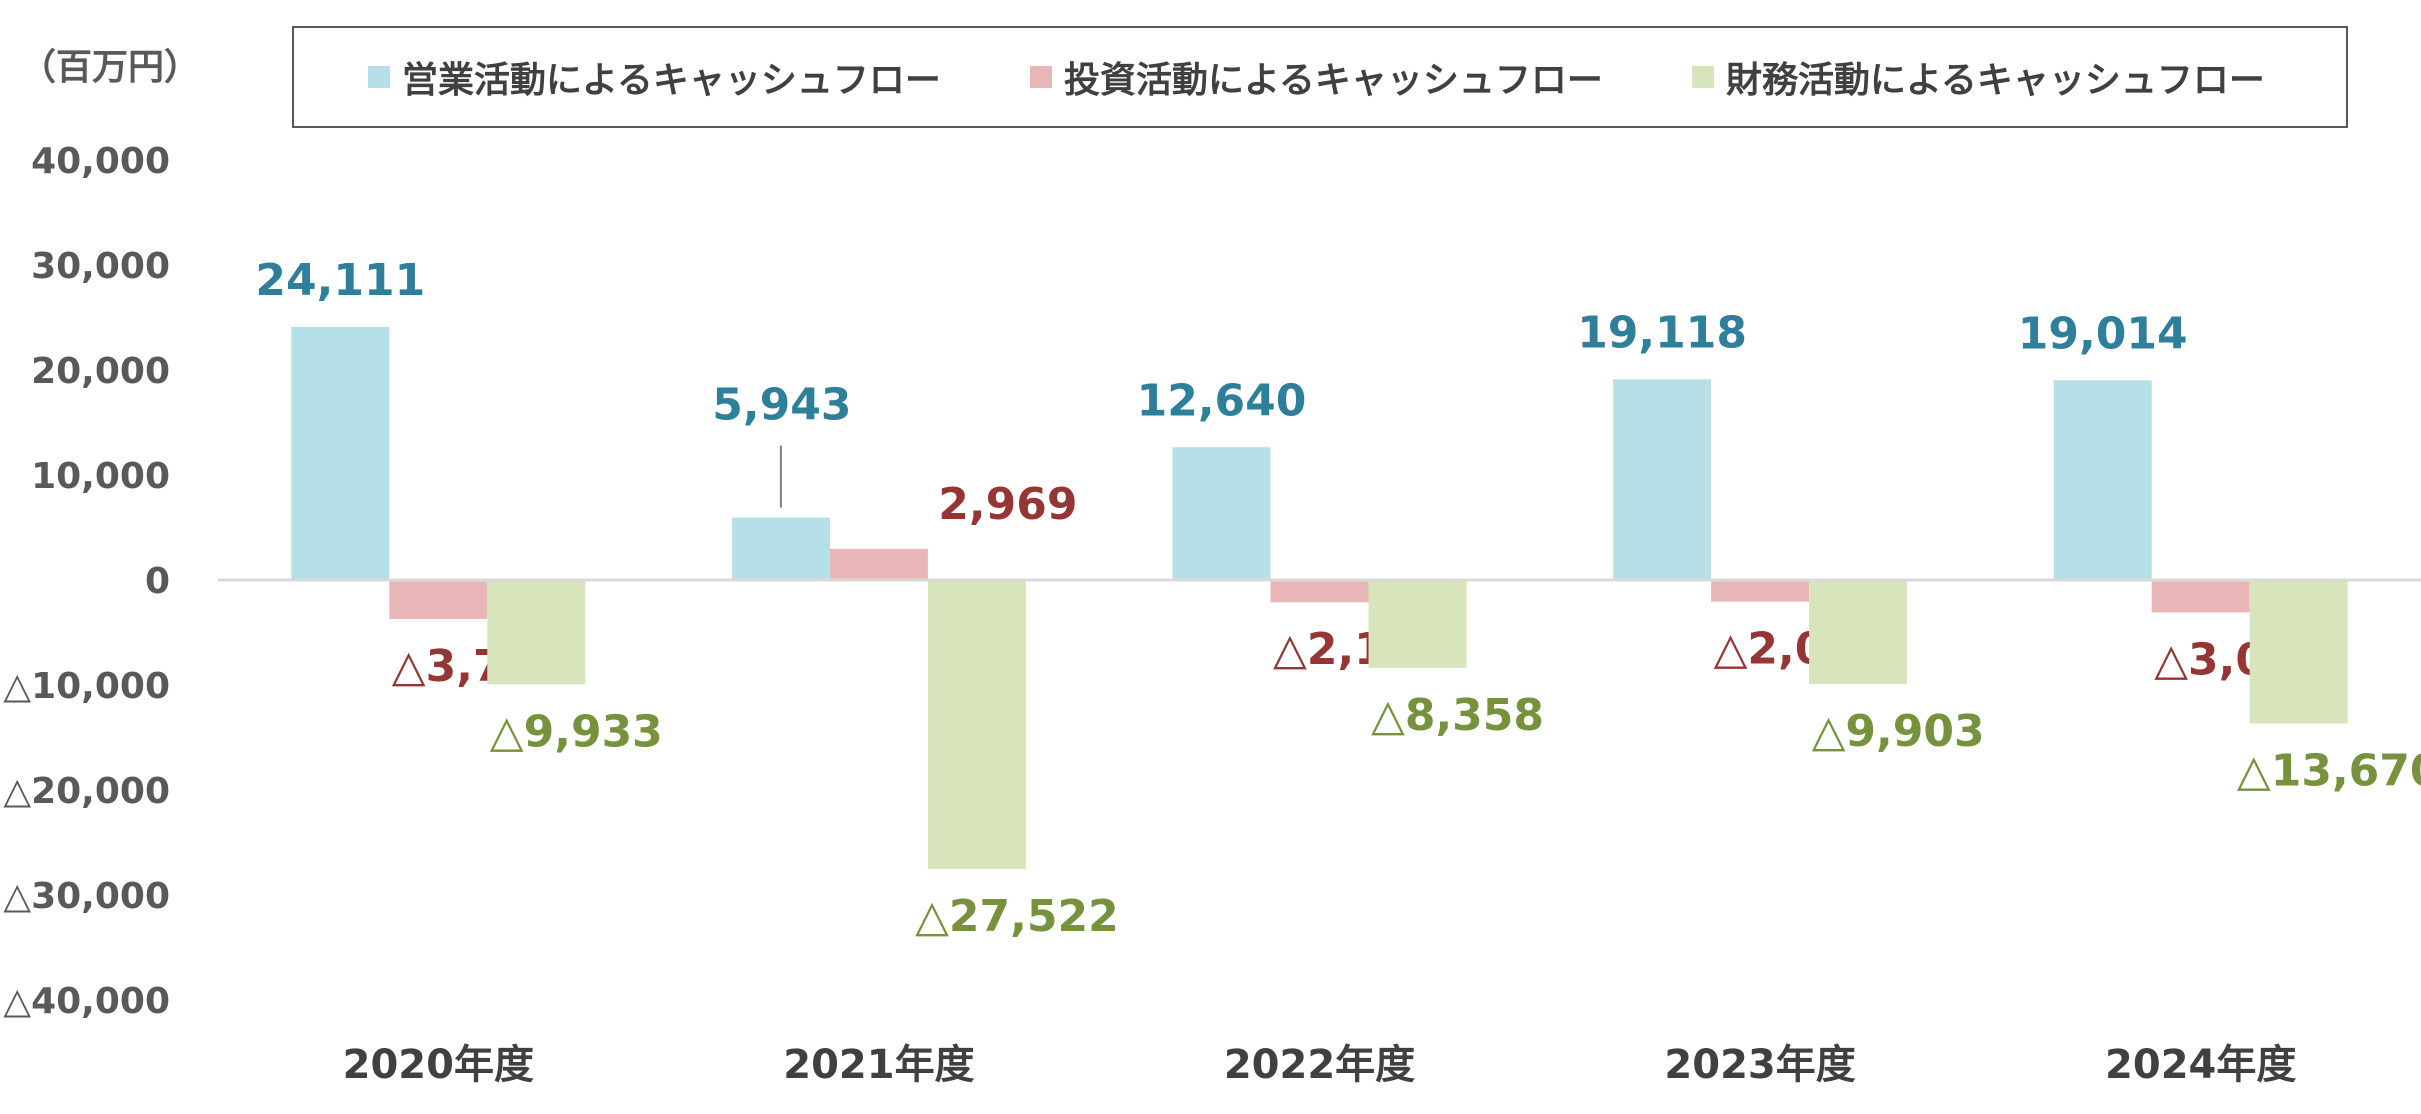 This screenshot has width=2421, height=1114. I want to click on x-tick-label: 2020年度, so click(438, 1065).